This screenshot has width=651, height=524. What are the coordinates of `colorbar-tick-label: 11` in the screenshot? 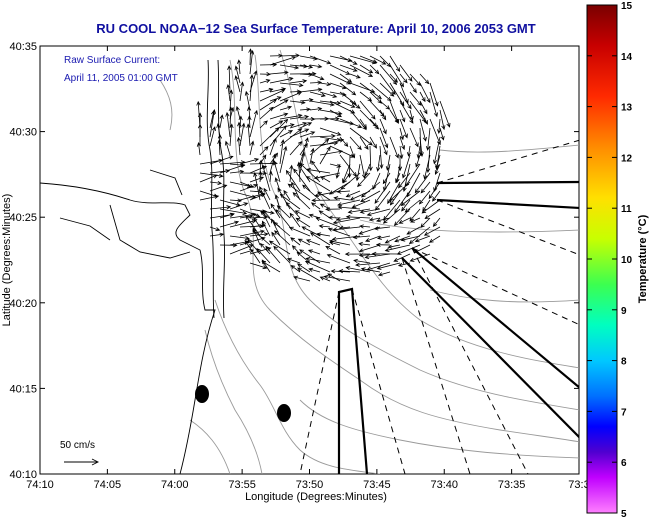 It's located at (626, 209).